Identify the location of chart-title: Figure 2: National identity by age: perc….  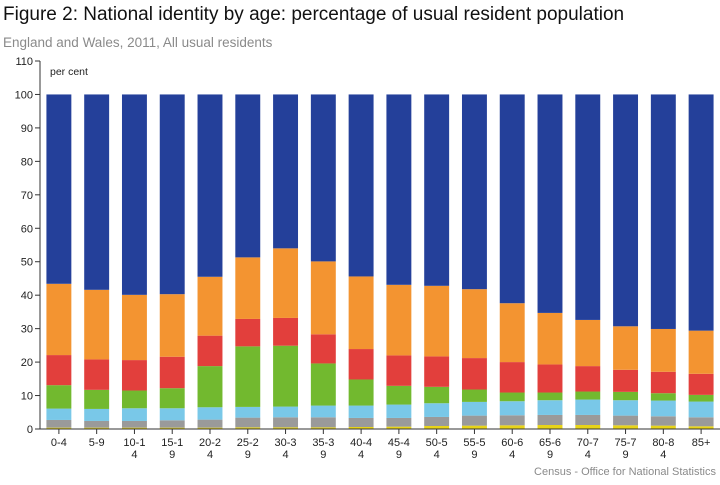
(314, 14).